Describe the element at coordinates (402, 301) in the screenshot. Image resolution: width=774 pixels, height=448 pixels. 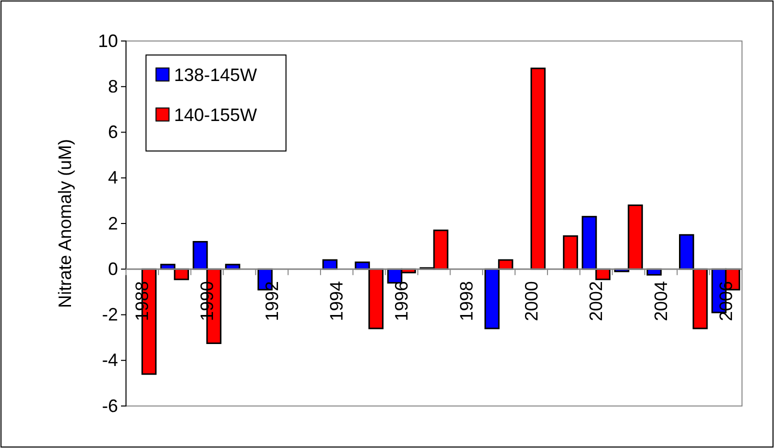
I see `x-tick-label: 1996` at that location.